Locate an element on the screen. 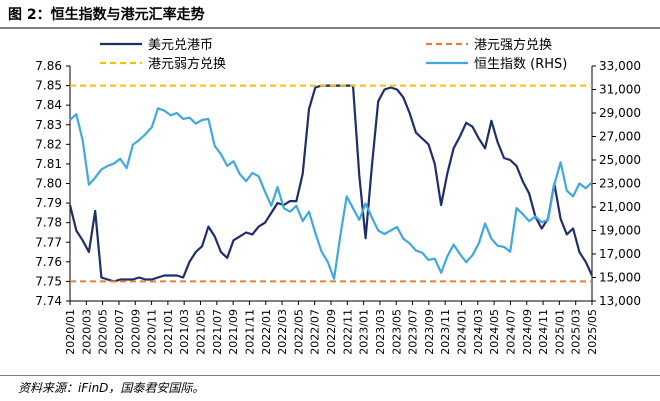 This screenshot has height=401, width=660. x-tick-label: 2020/01 is located at coordinates (70, 332).